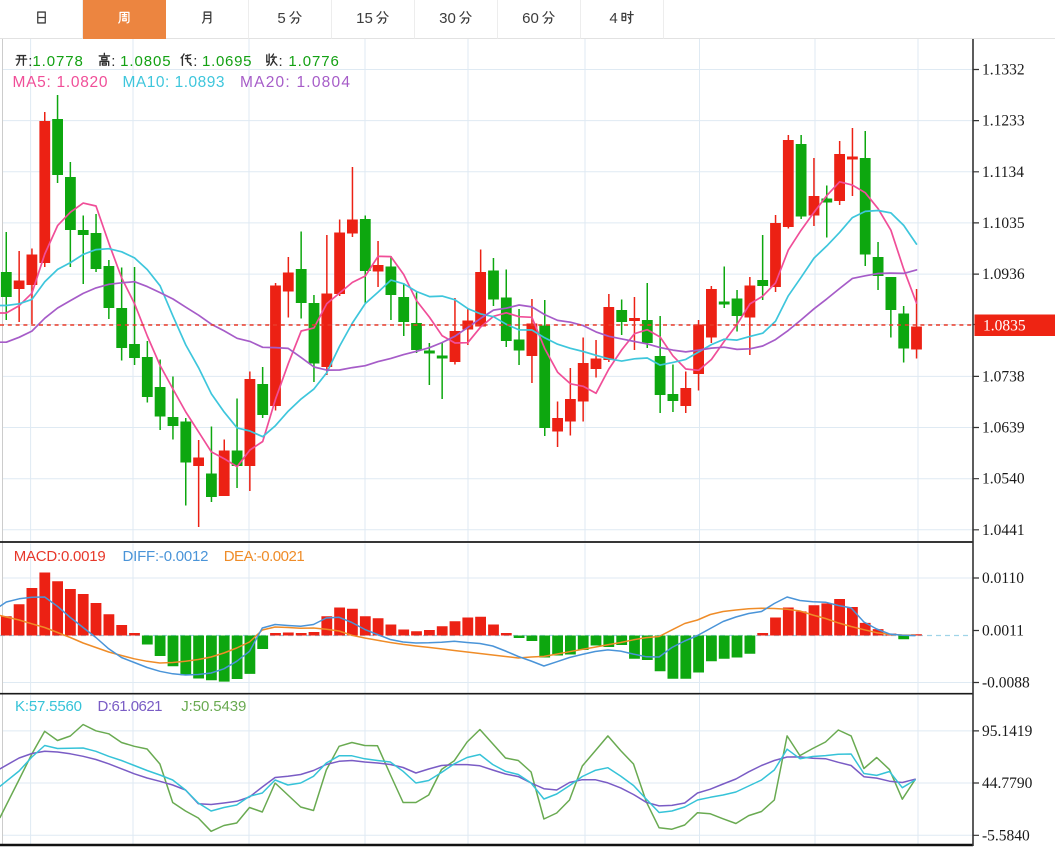  What do you see at coordinates (264, 556) in the screenshot?
I see `svg-text: DEA:-0.0021` at bounding box center [264, 556].